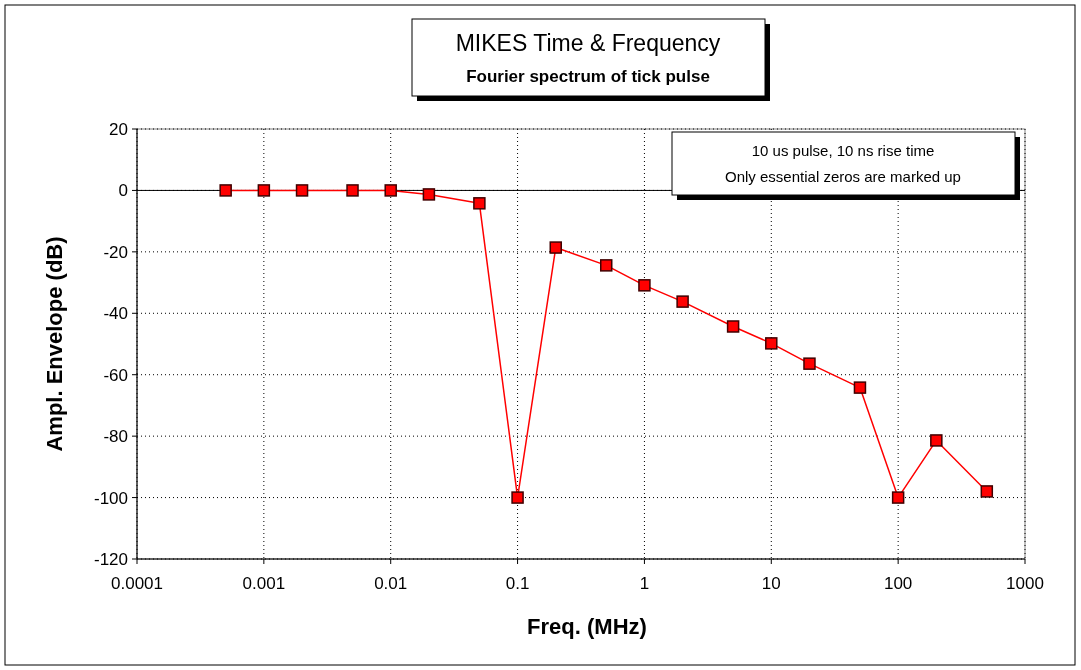 The width and height of the screenshot is (1081, 670). What do you see at coordinates (588, 43) in the screenshot?
I see `chart-title: MIKES Time & Frequency` at bounding box center [588, 43].